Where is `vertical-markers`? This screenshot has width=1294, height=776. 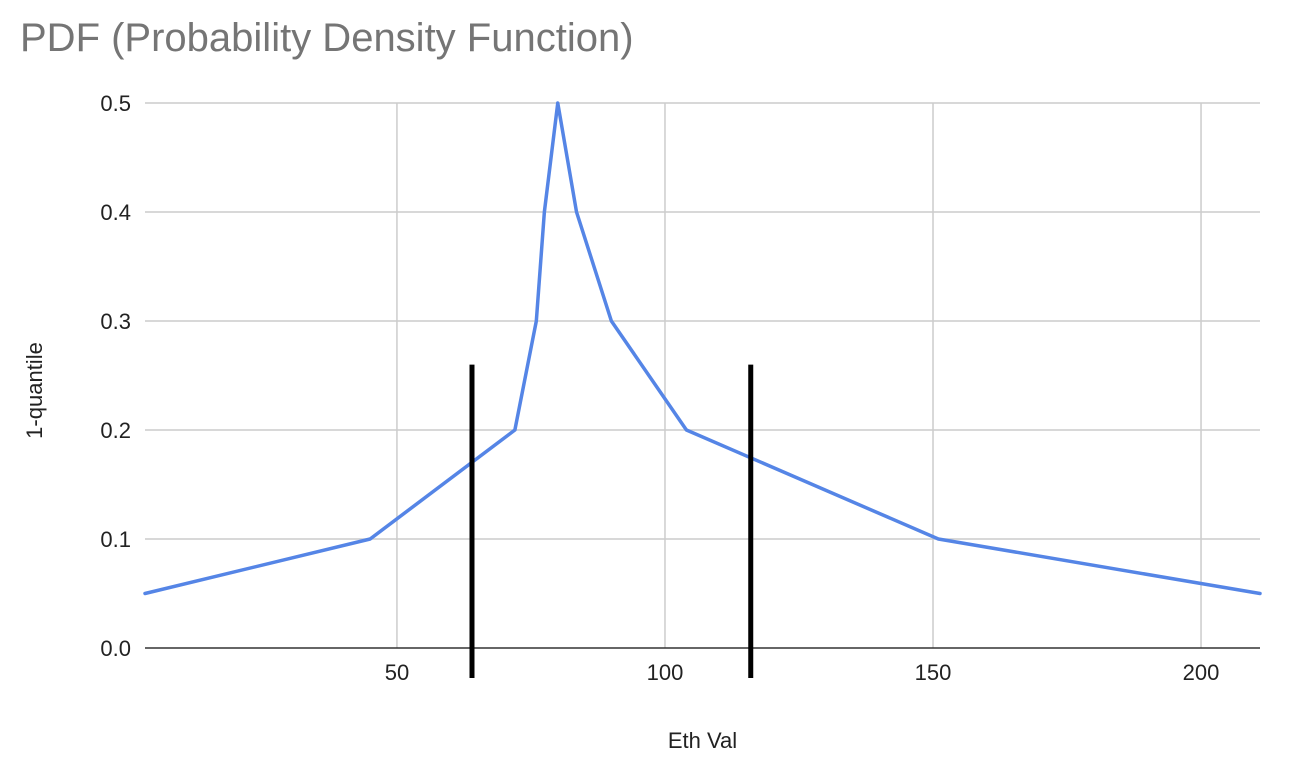 vertical-markers is located at coordinates (611, 521).